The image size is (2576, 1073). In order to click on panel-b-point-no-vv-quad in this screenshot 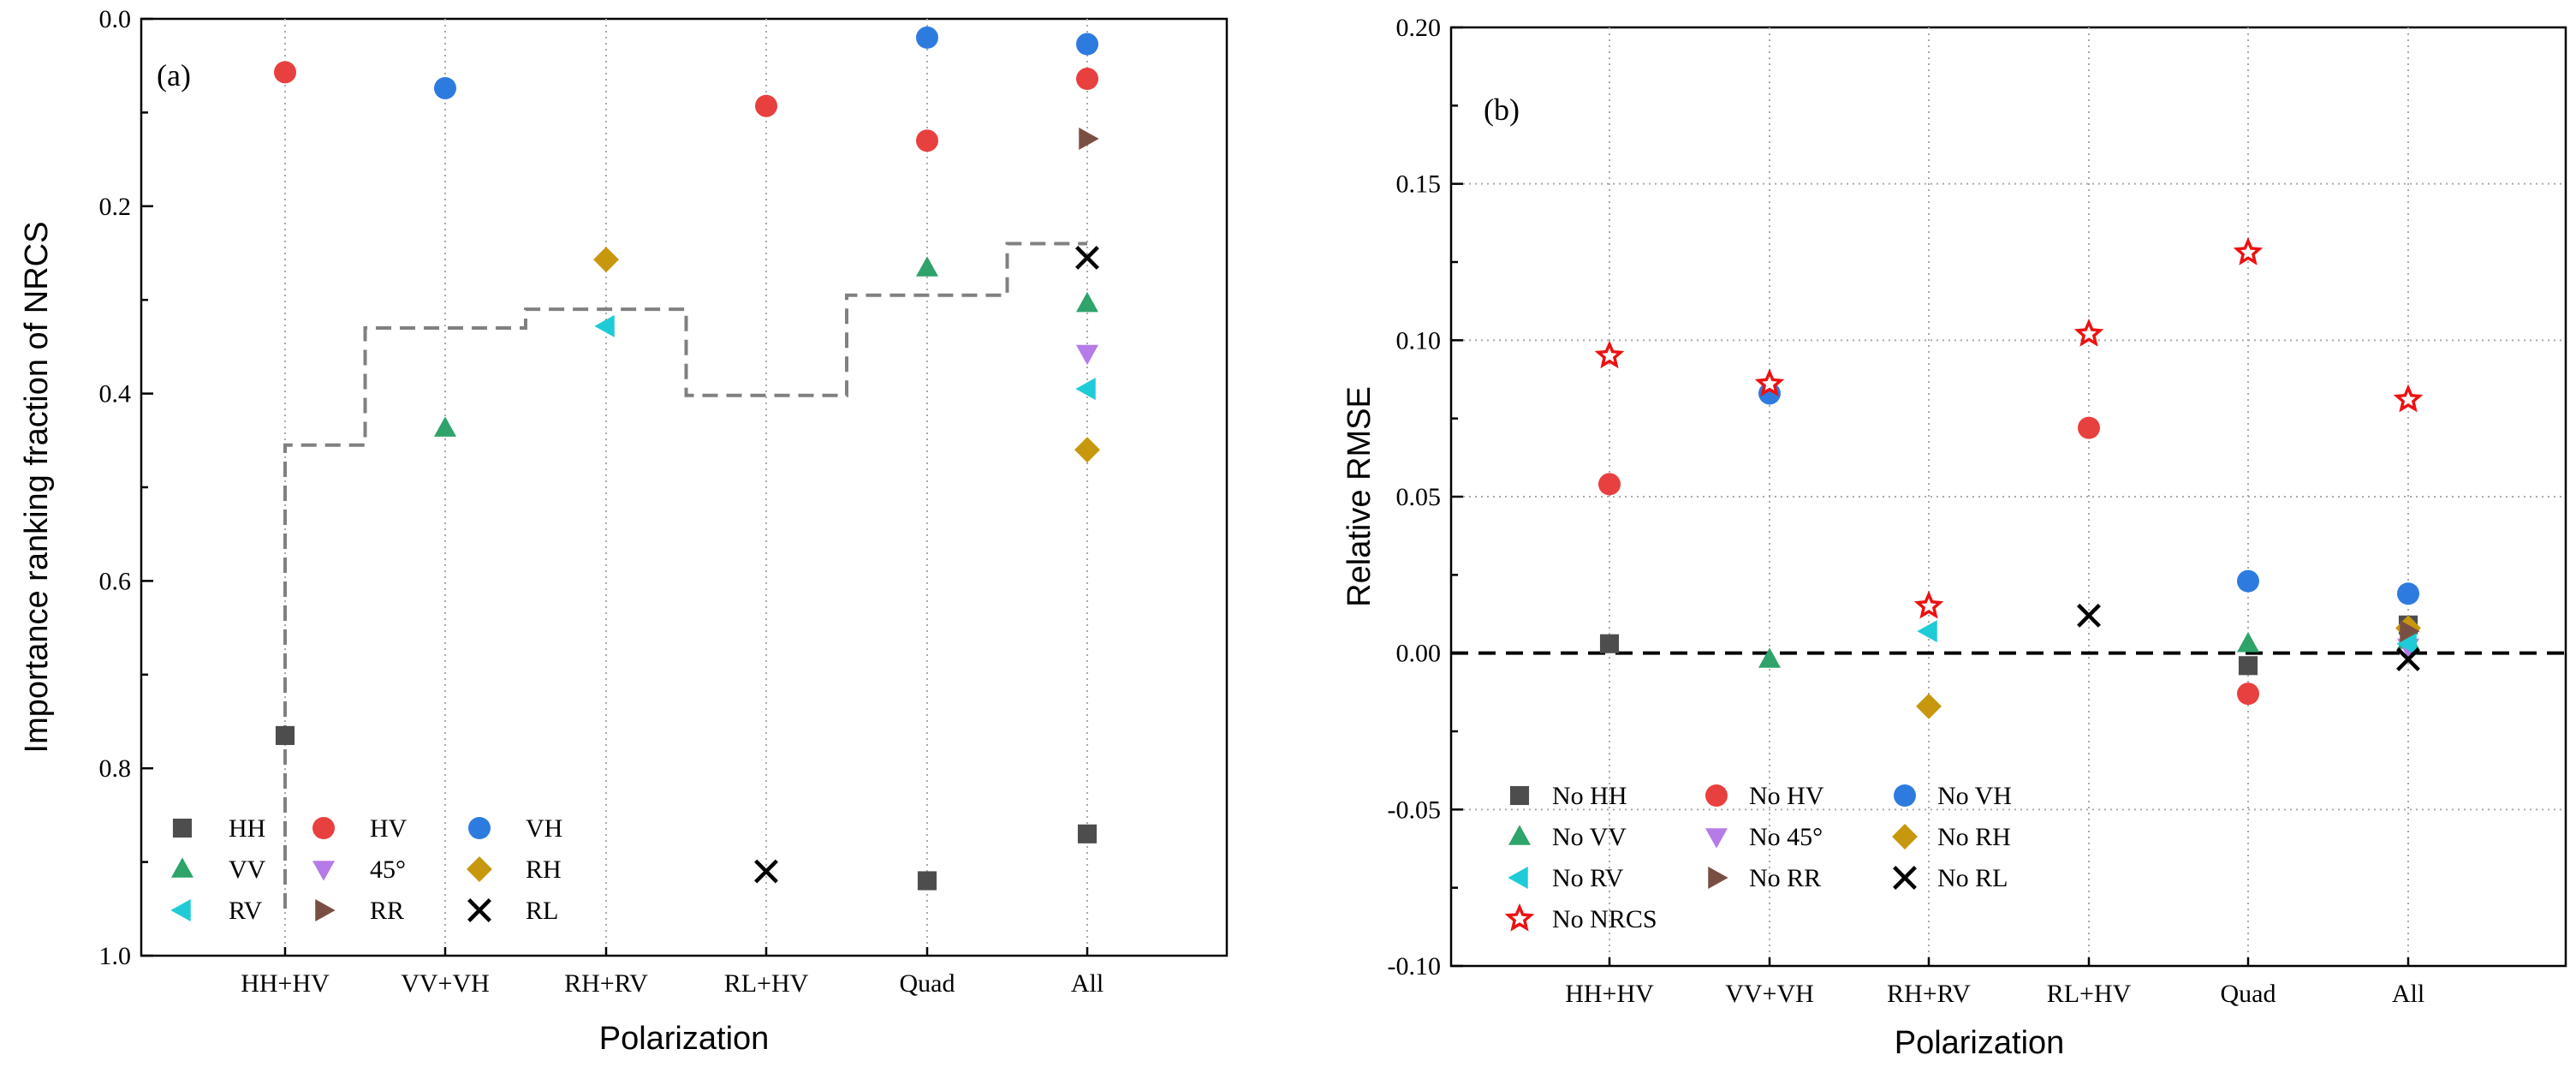, I will do `click(2248, 642)`.